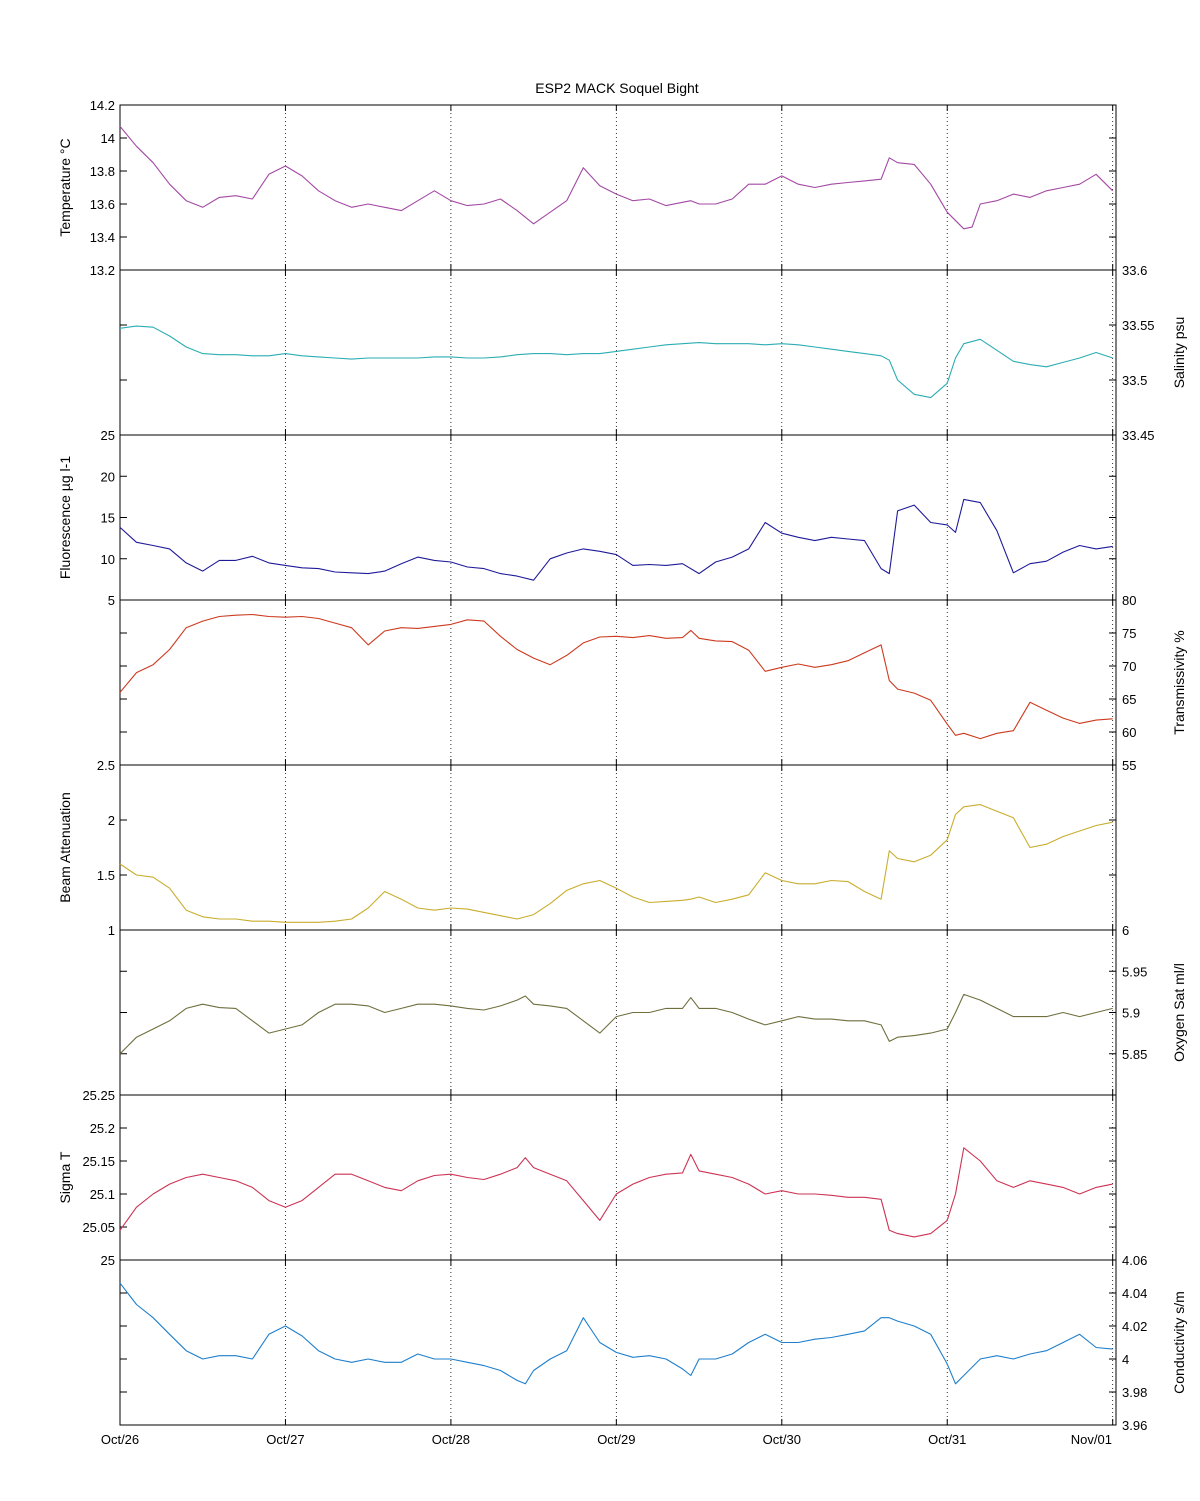 The image size is (1200, 1501). What do you see at coordinates (108, 559) in the screenshot?
I see `y-tick-label: 10` at bounding box center [108, 559].